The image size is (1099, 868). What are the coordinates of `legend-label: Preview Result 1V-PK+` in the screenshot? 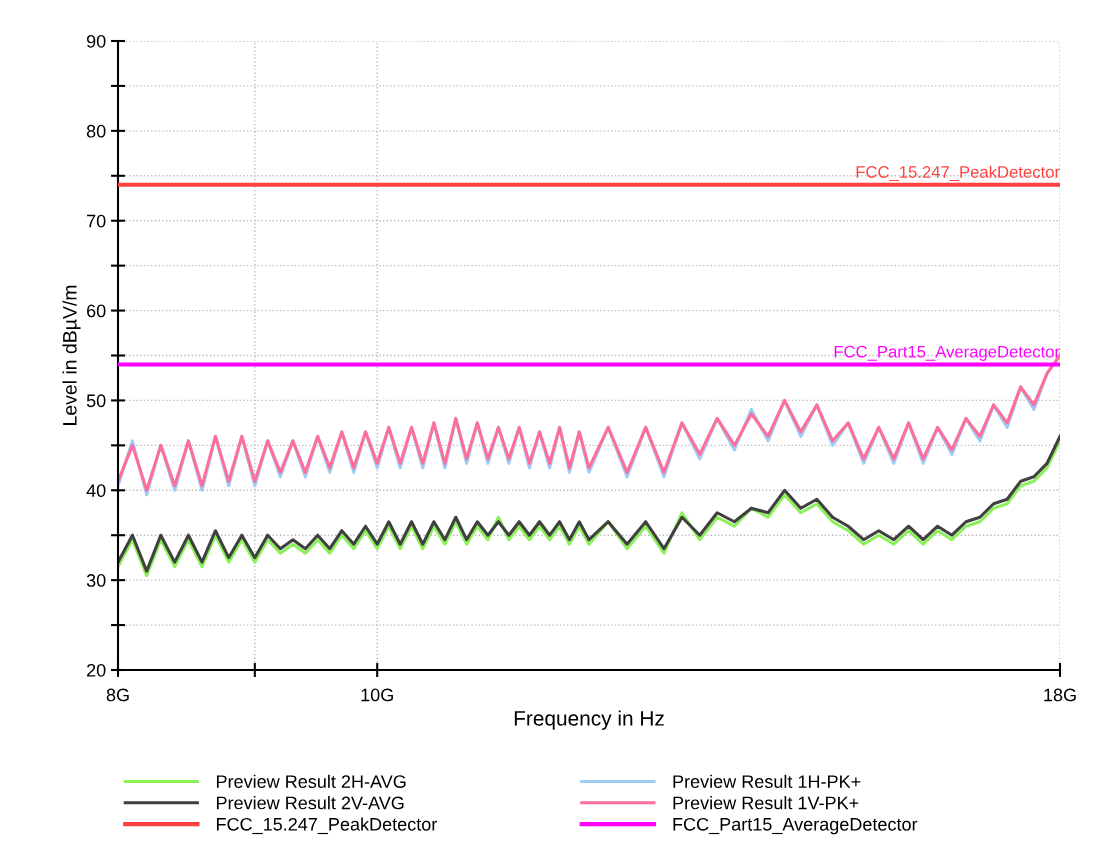 It's located at (766, 803).